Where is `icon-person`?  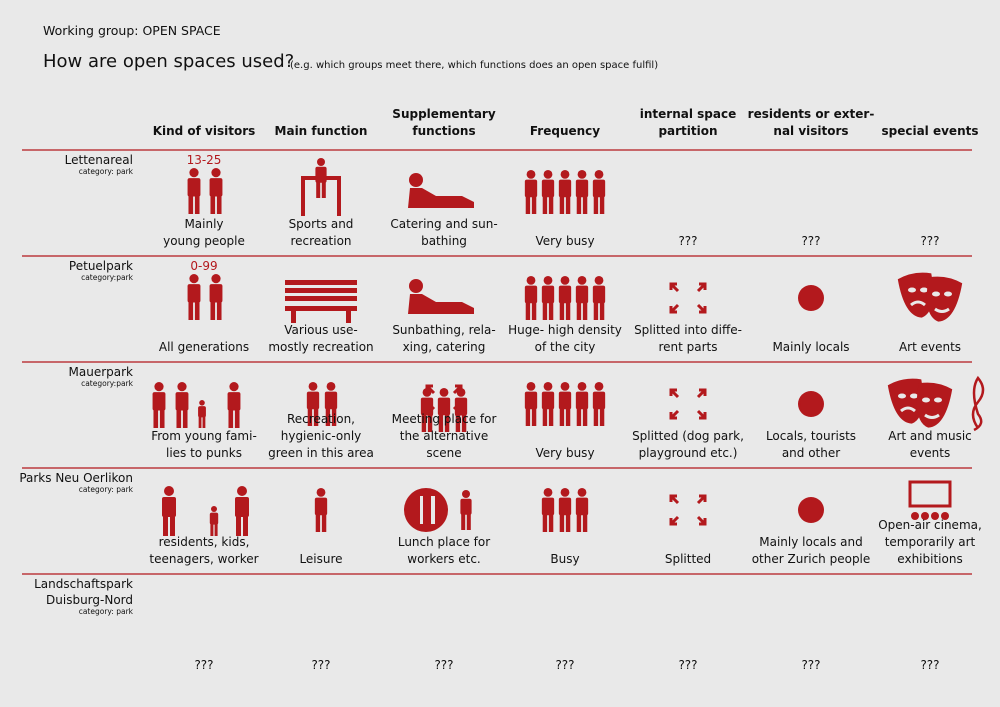 icon-person is located at coordinates (321, 510).